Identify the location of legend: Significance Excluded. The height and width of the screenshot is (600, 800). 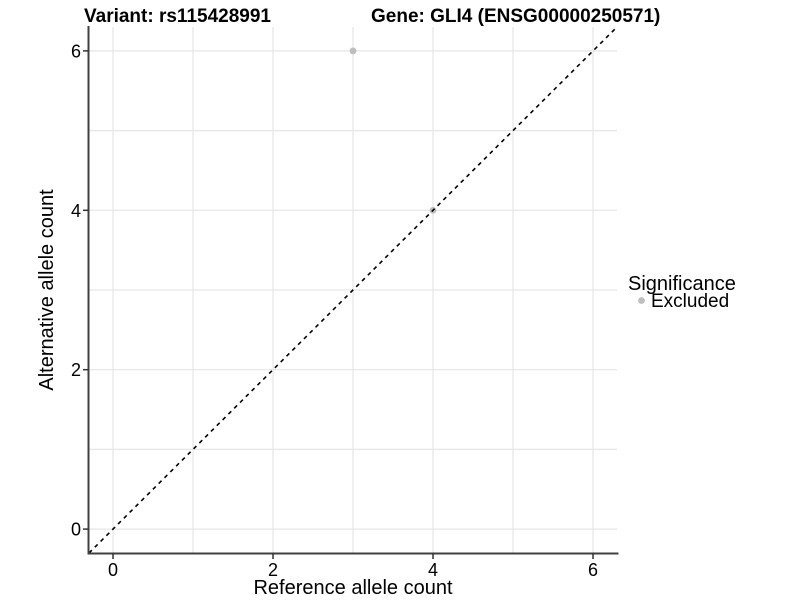
(682, 292).